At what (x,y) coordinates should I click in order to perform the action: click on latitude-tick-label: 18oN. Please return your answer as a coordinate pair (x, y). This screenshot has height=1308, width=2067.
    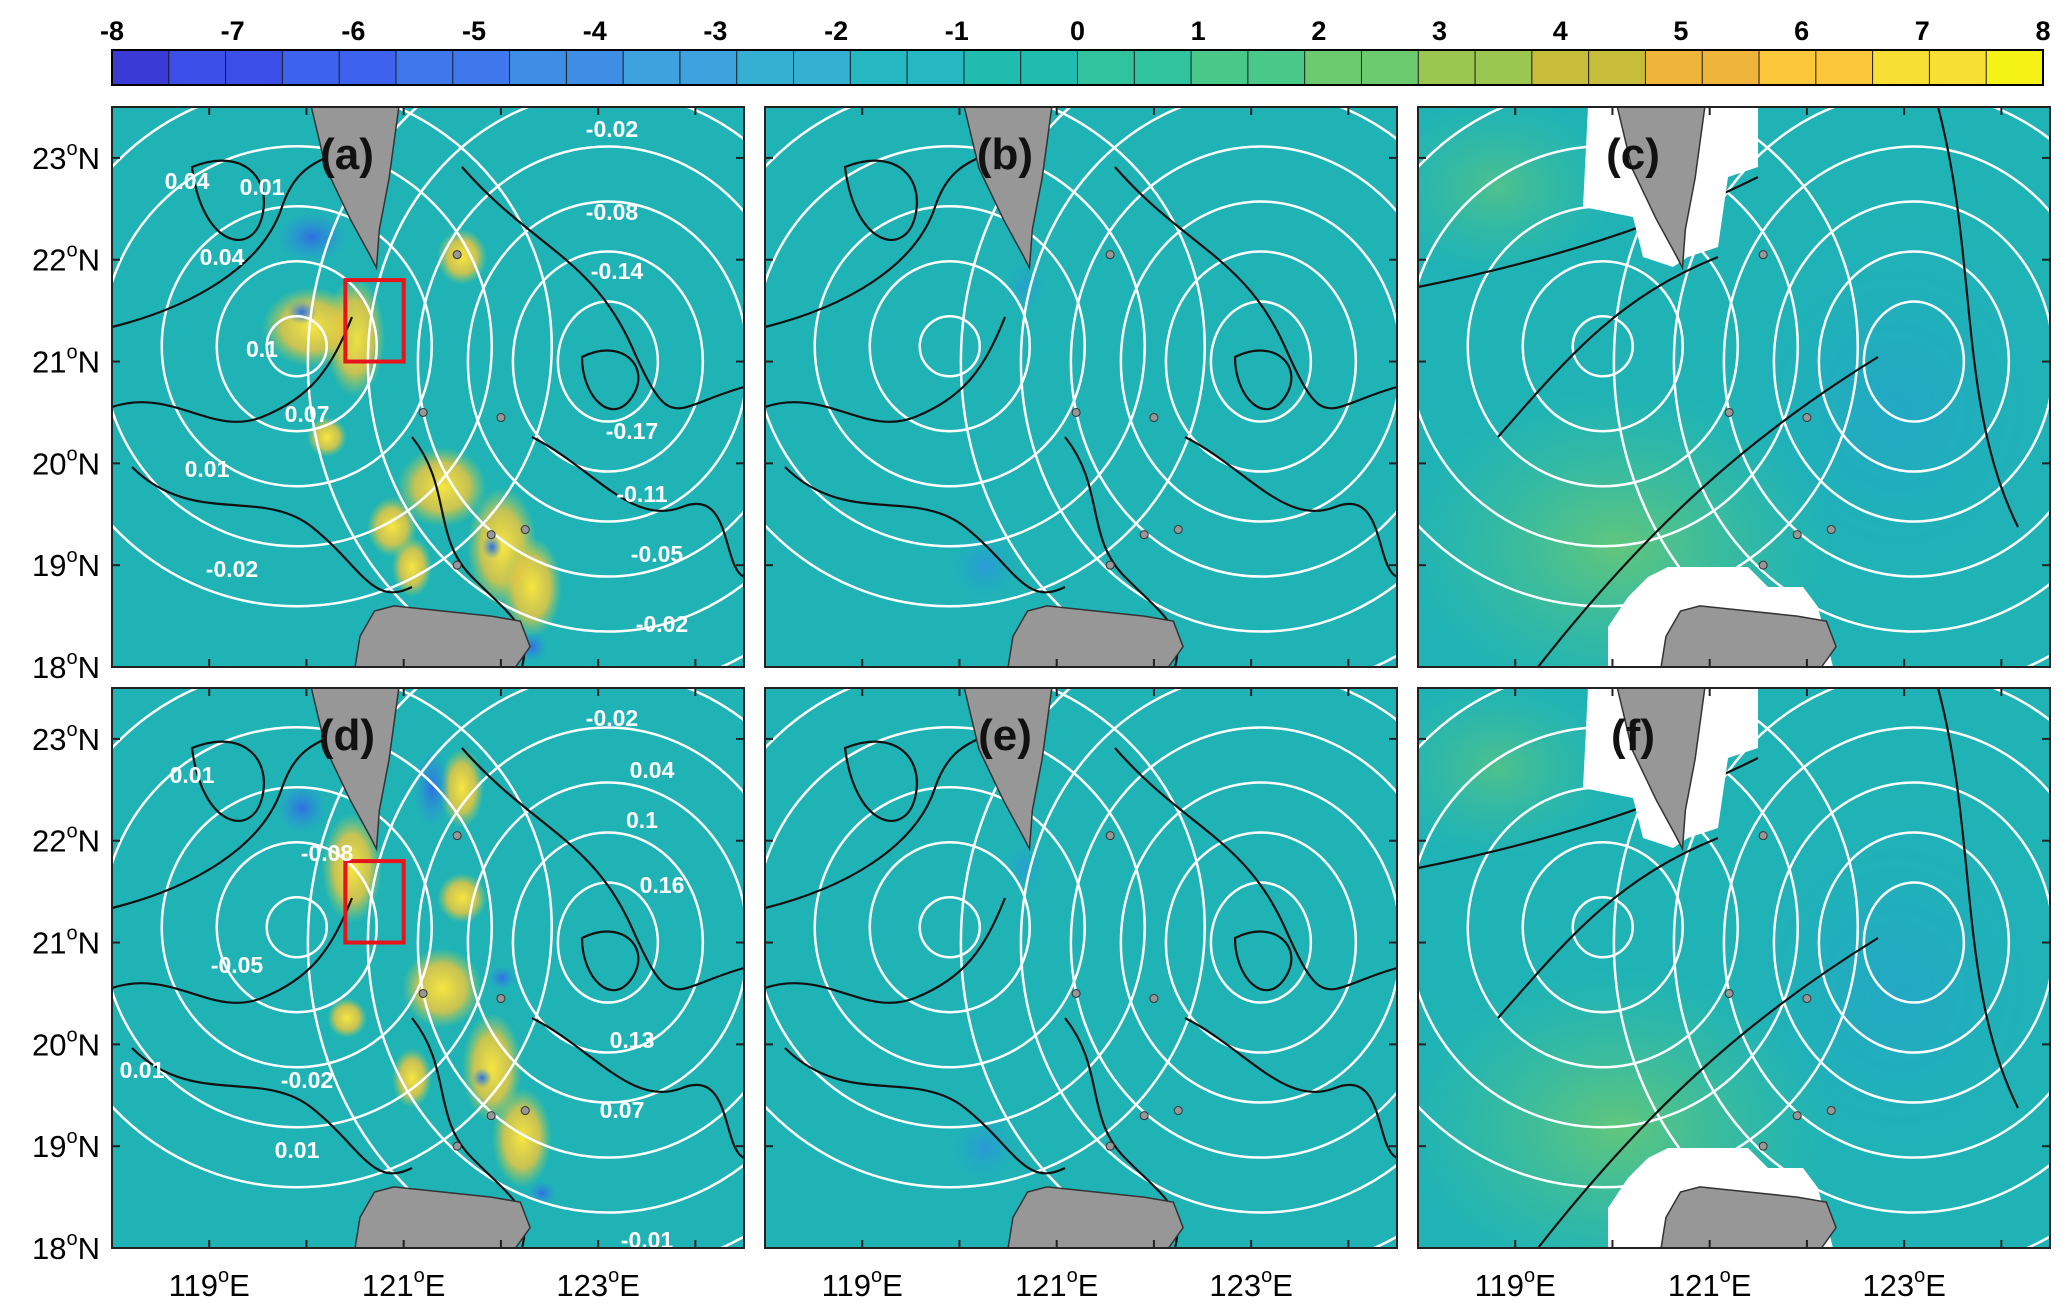
    Looking at the image, I should click on (66, 666).